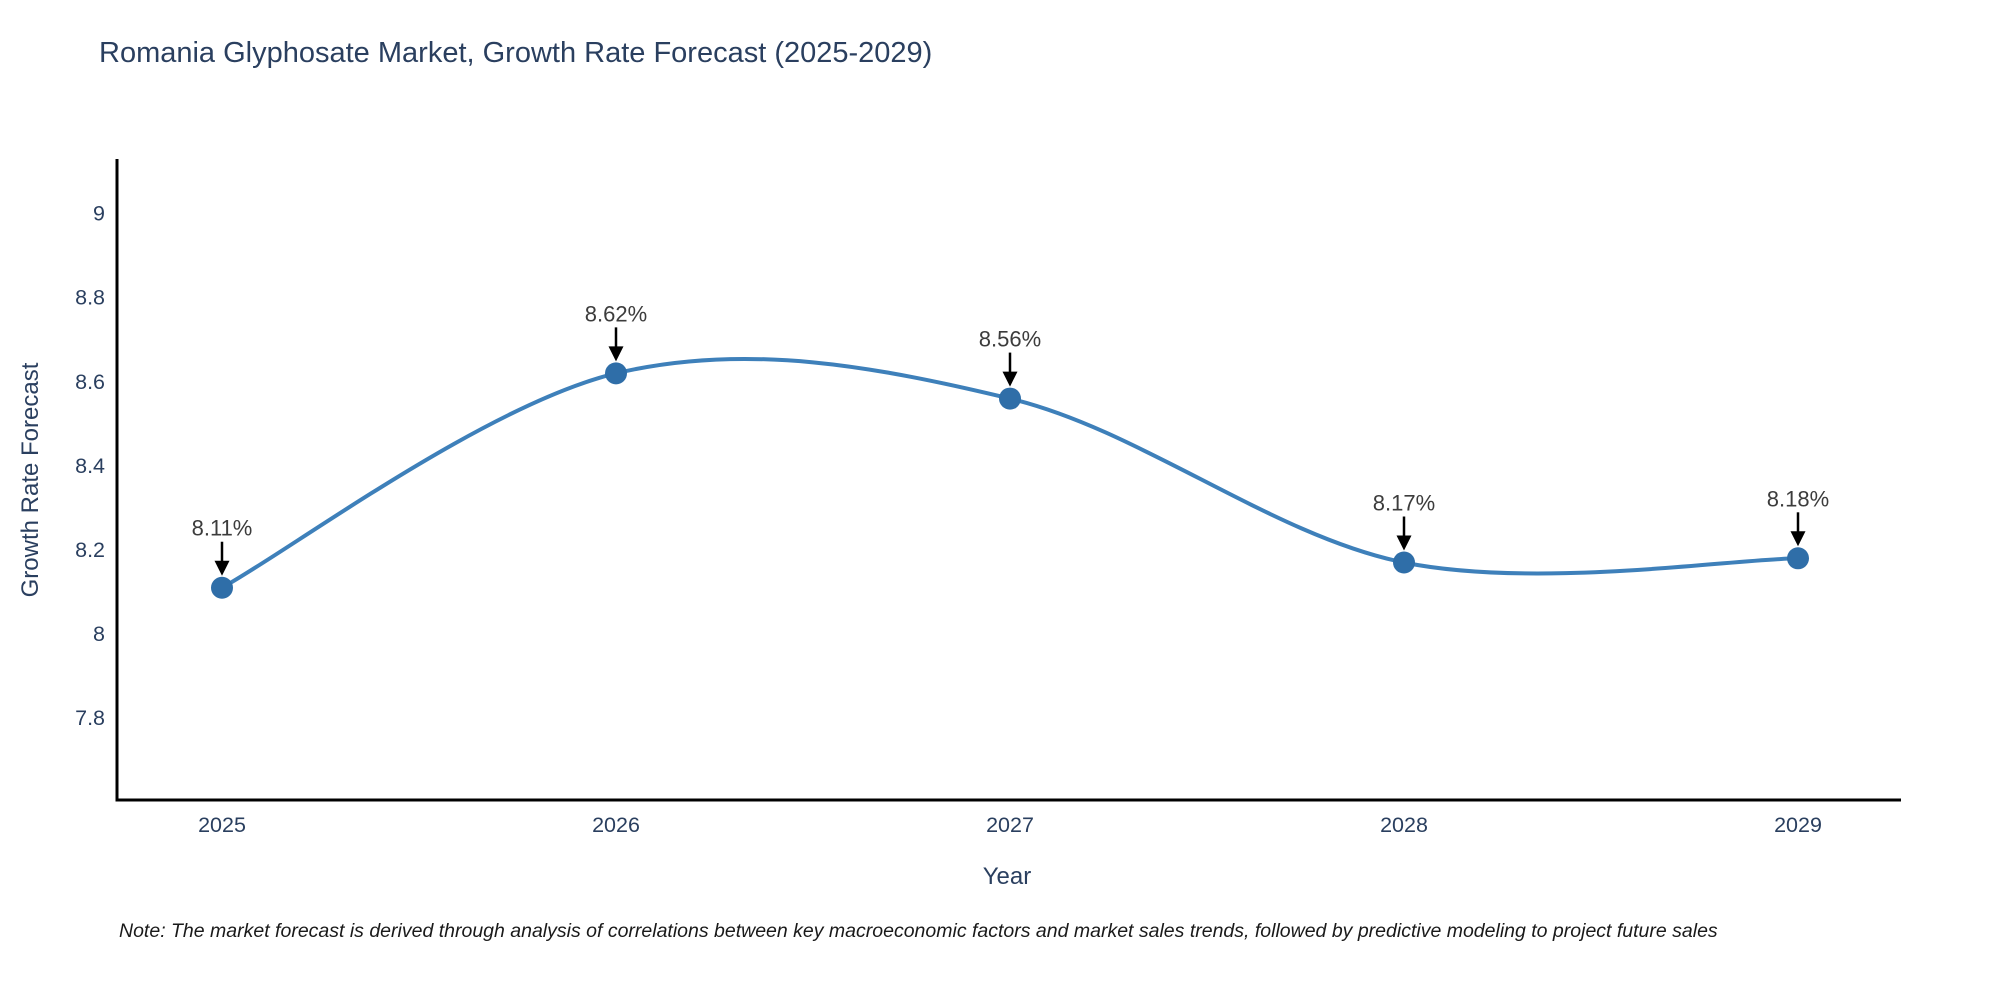 The height and width of the screenshot is (1000, 2000). What do you see at coordinates (30, 480) in the screenshot?
I see `y-axis-title: Growth Rate Forecast` at bounding box center [30, 480].